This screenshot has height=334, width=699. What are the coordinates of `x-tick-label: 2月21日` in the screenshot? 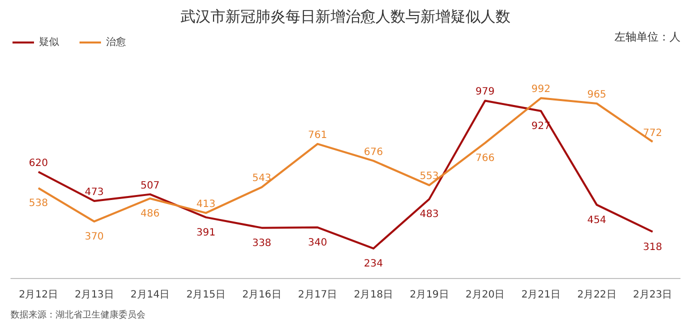 It's located at (540, 295).